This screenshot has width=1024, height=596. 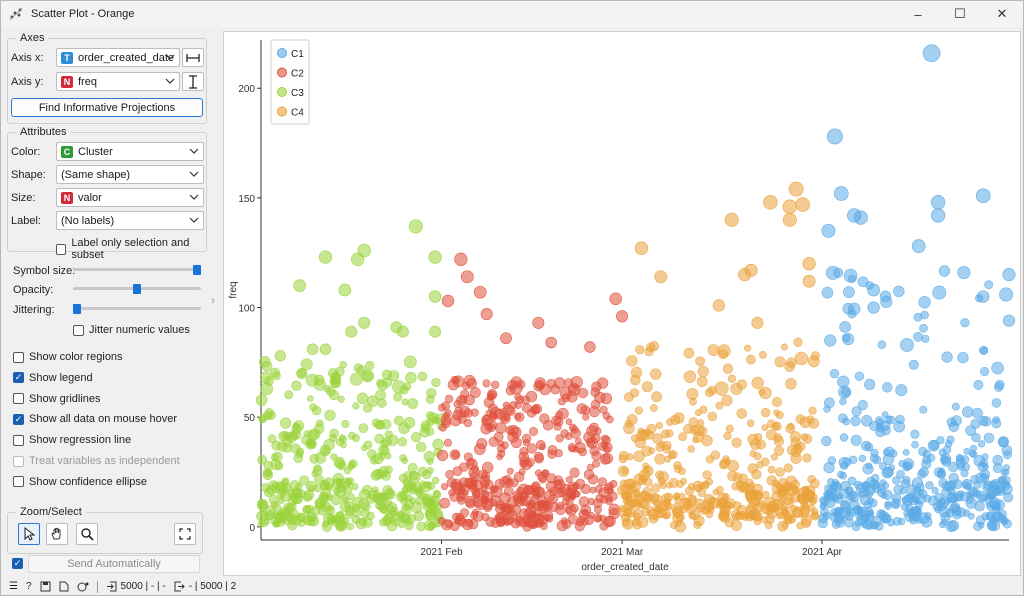 I want to click on symbol-size-handle, so click(x=197, y=270).